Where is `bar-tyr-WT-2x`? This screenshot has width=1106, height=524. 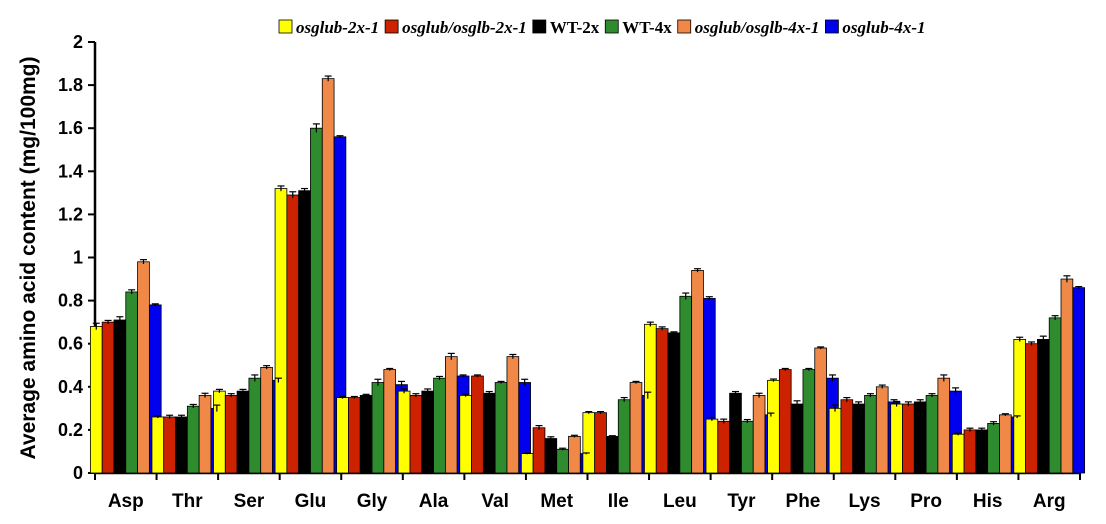
bar-tyr-WT-2x is located at coordinates (735, 433).